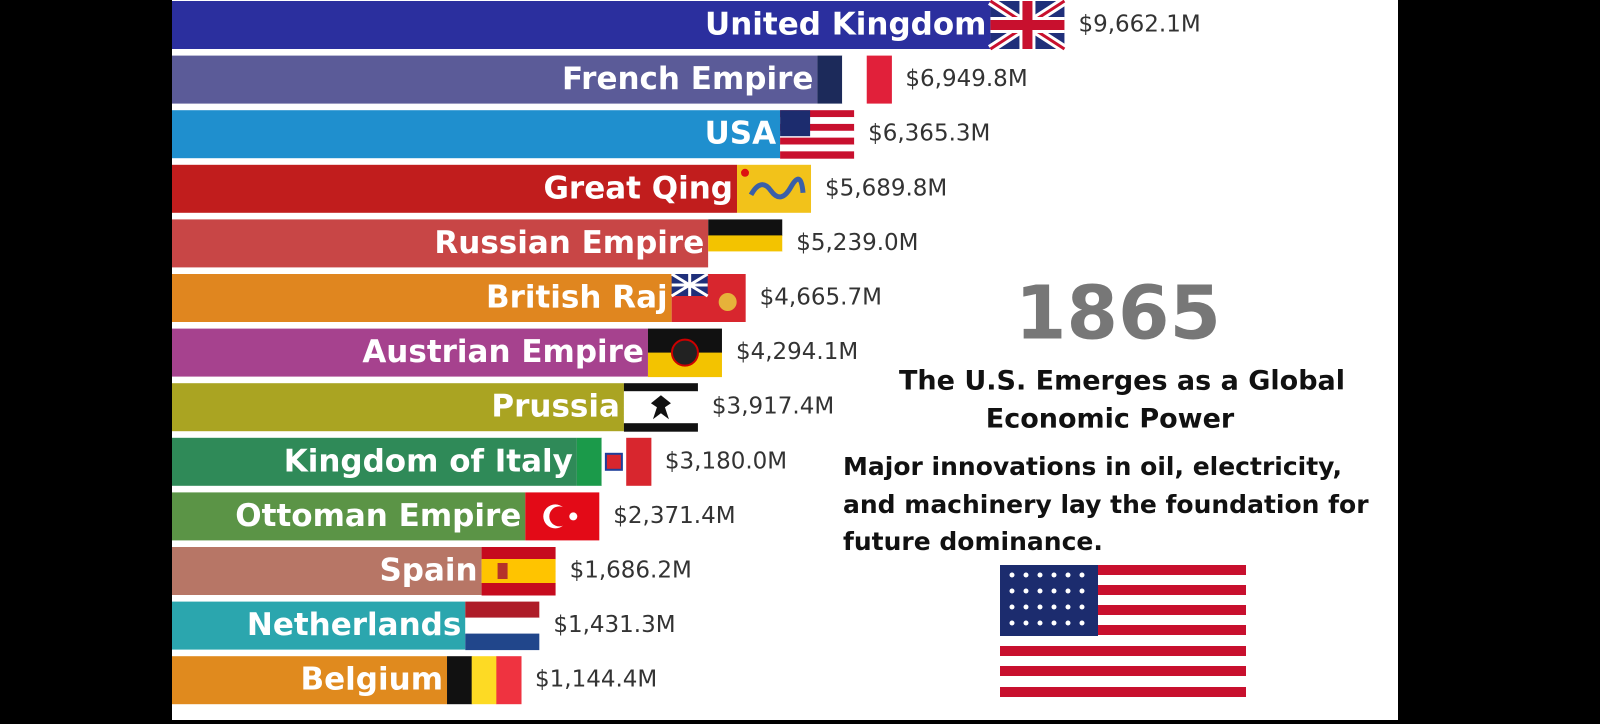 Image resolution: width=1600 pixels, height=724 pixels. Describe the element at coordinates (428, 571) in the screenshot. I see `bar-label: Spain` at that location.